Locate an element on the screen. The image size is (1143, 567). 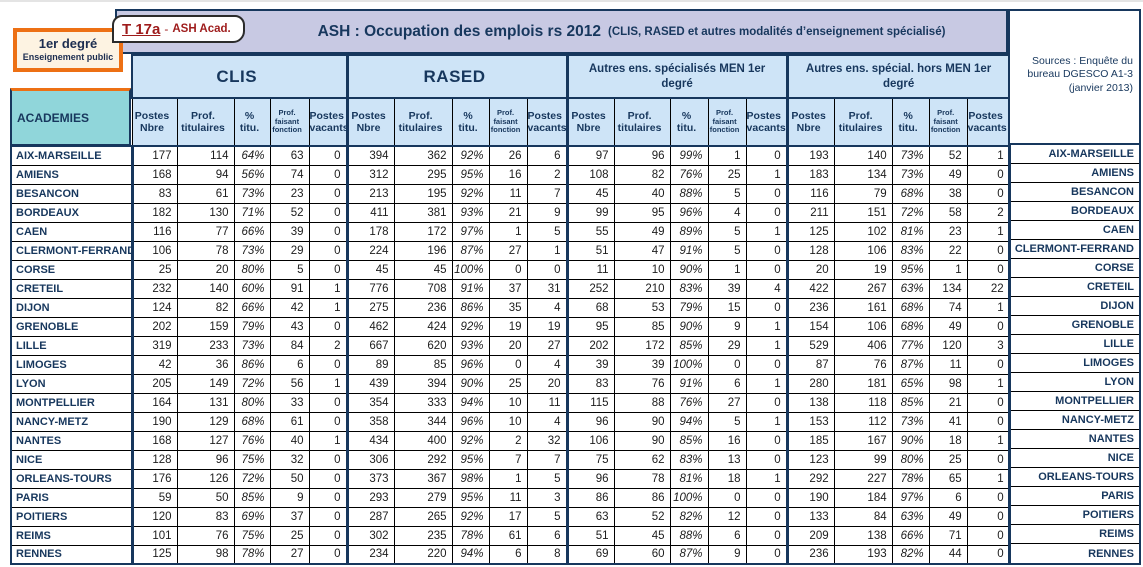
value-cell: 83% is located at coordinates (689, 288).